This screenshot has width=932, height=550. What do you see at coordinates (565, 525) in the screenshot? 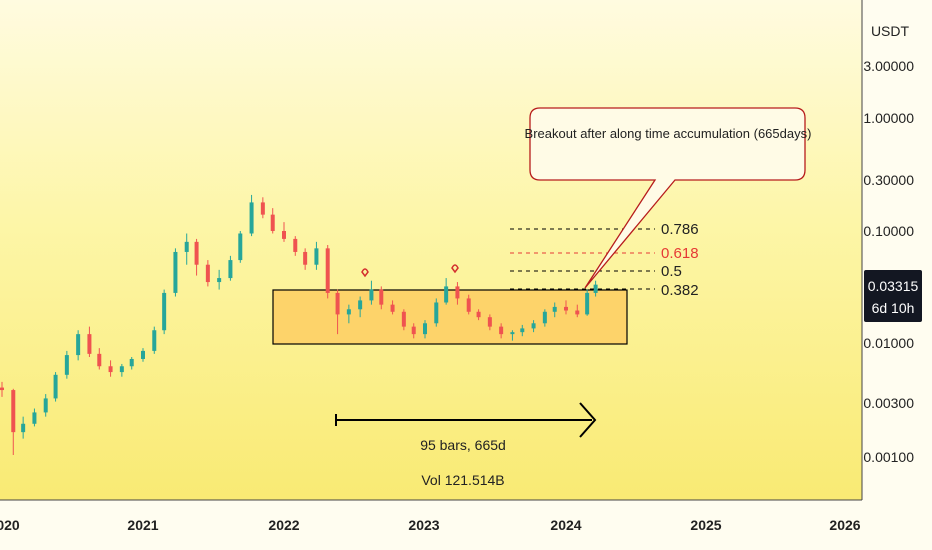
I see `time-tick-label: 2024` at bounding box center [565, 525].